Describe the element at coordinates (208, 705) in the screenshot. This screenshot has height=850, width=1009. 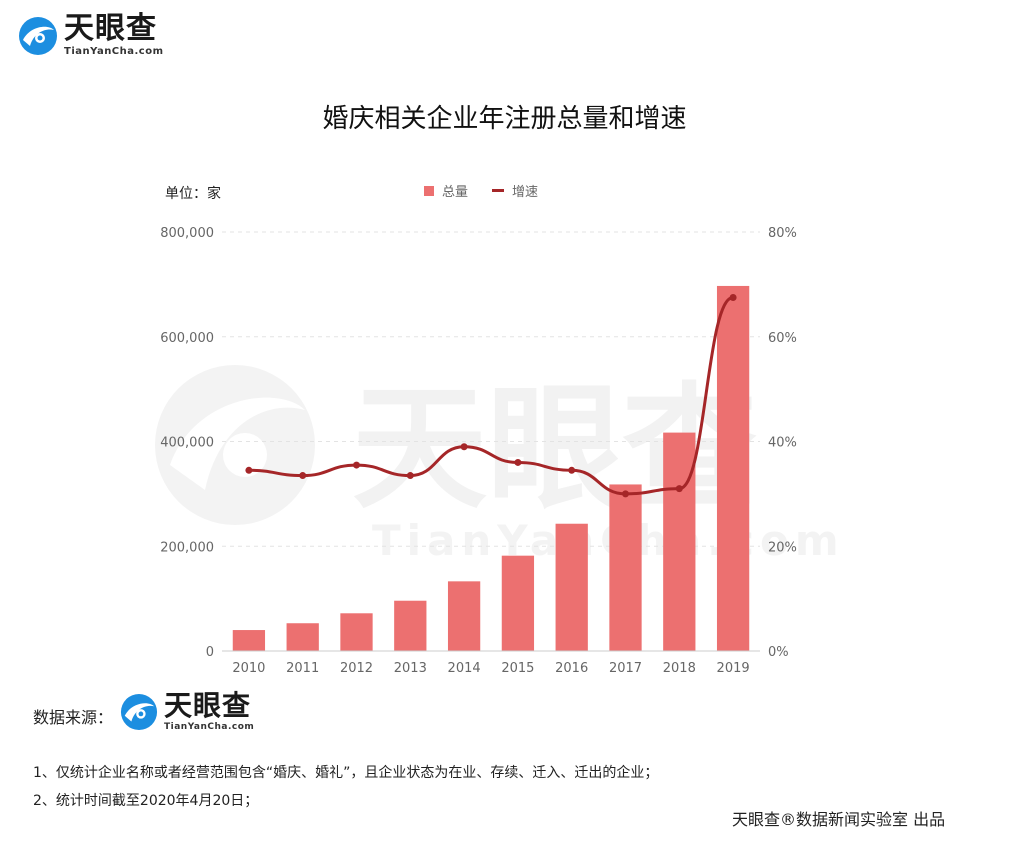
I see `source-brand-name-cn: 天眼查` at that location.